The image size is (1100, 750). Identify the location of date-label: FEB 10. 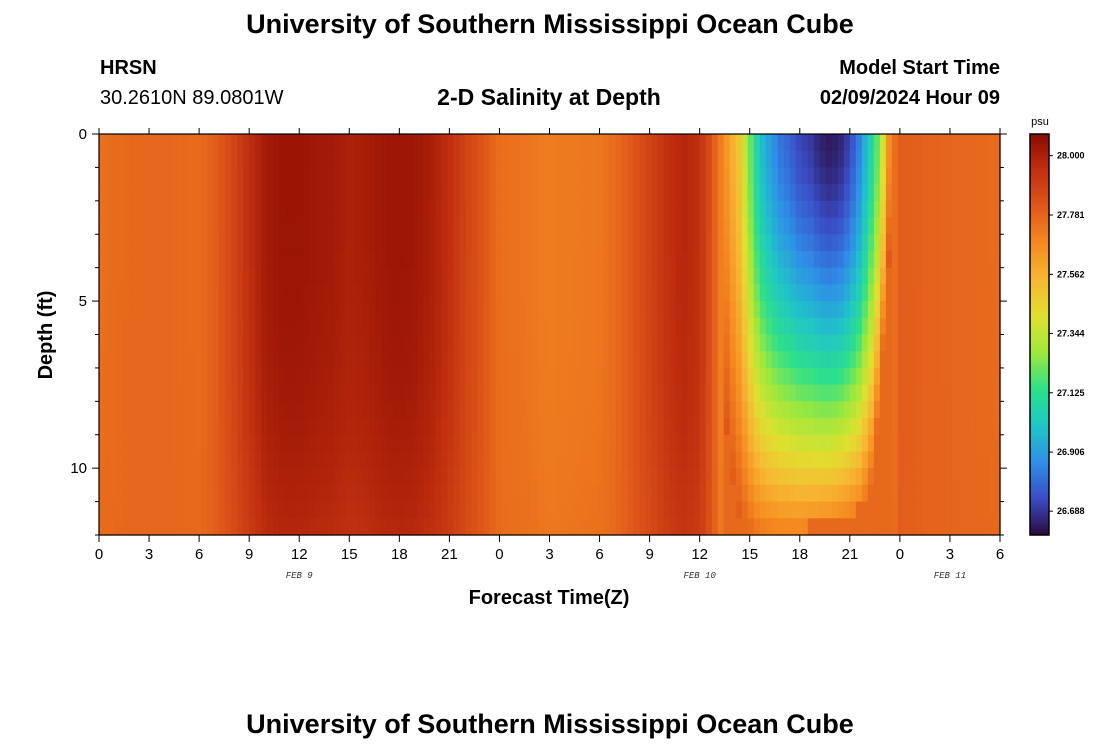
(699, 576).